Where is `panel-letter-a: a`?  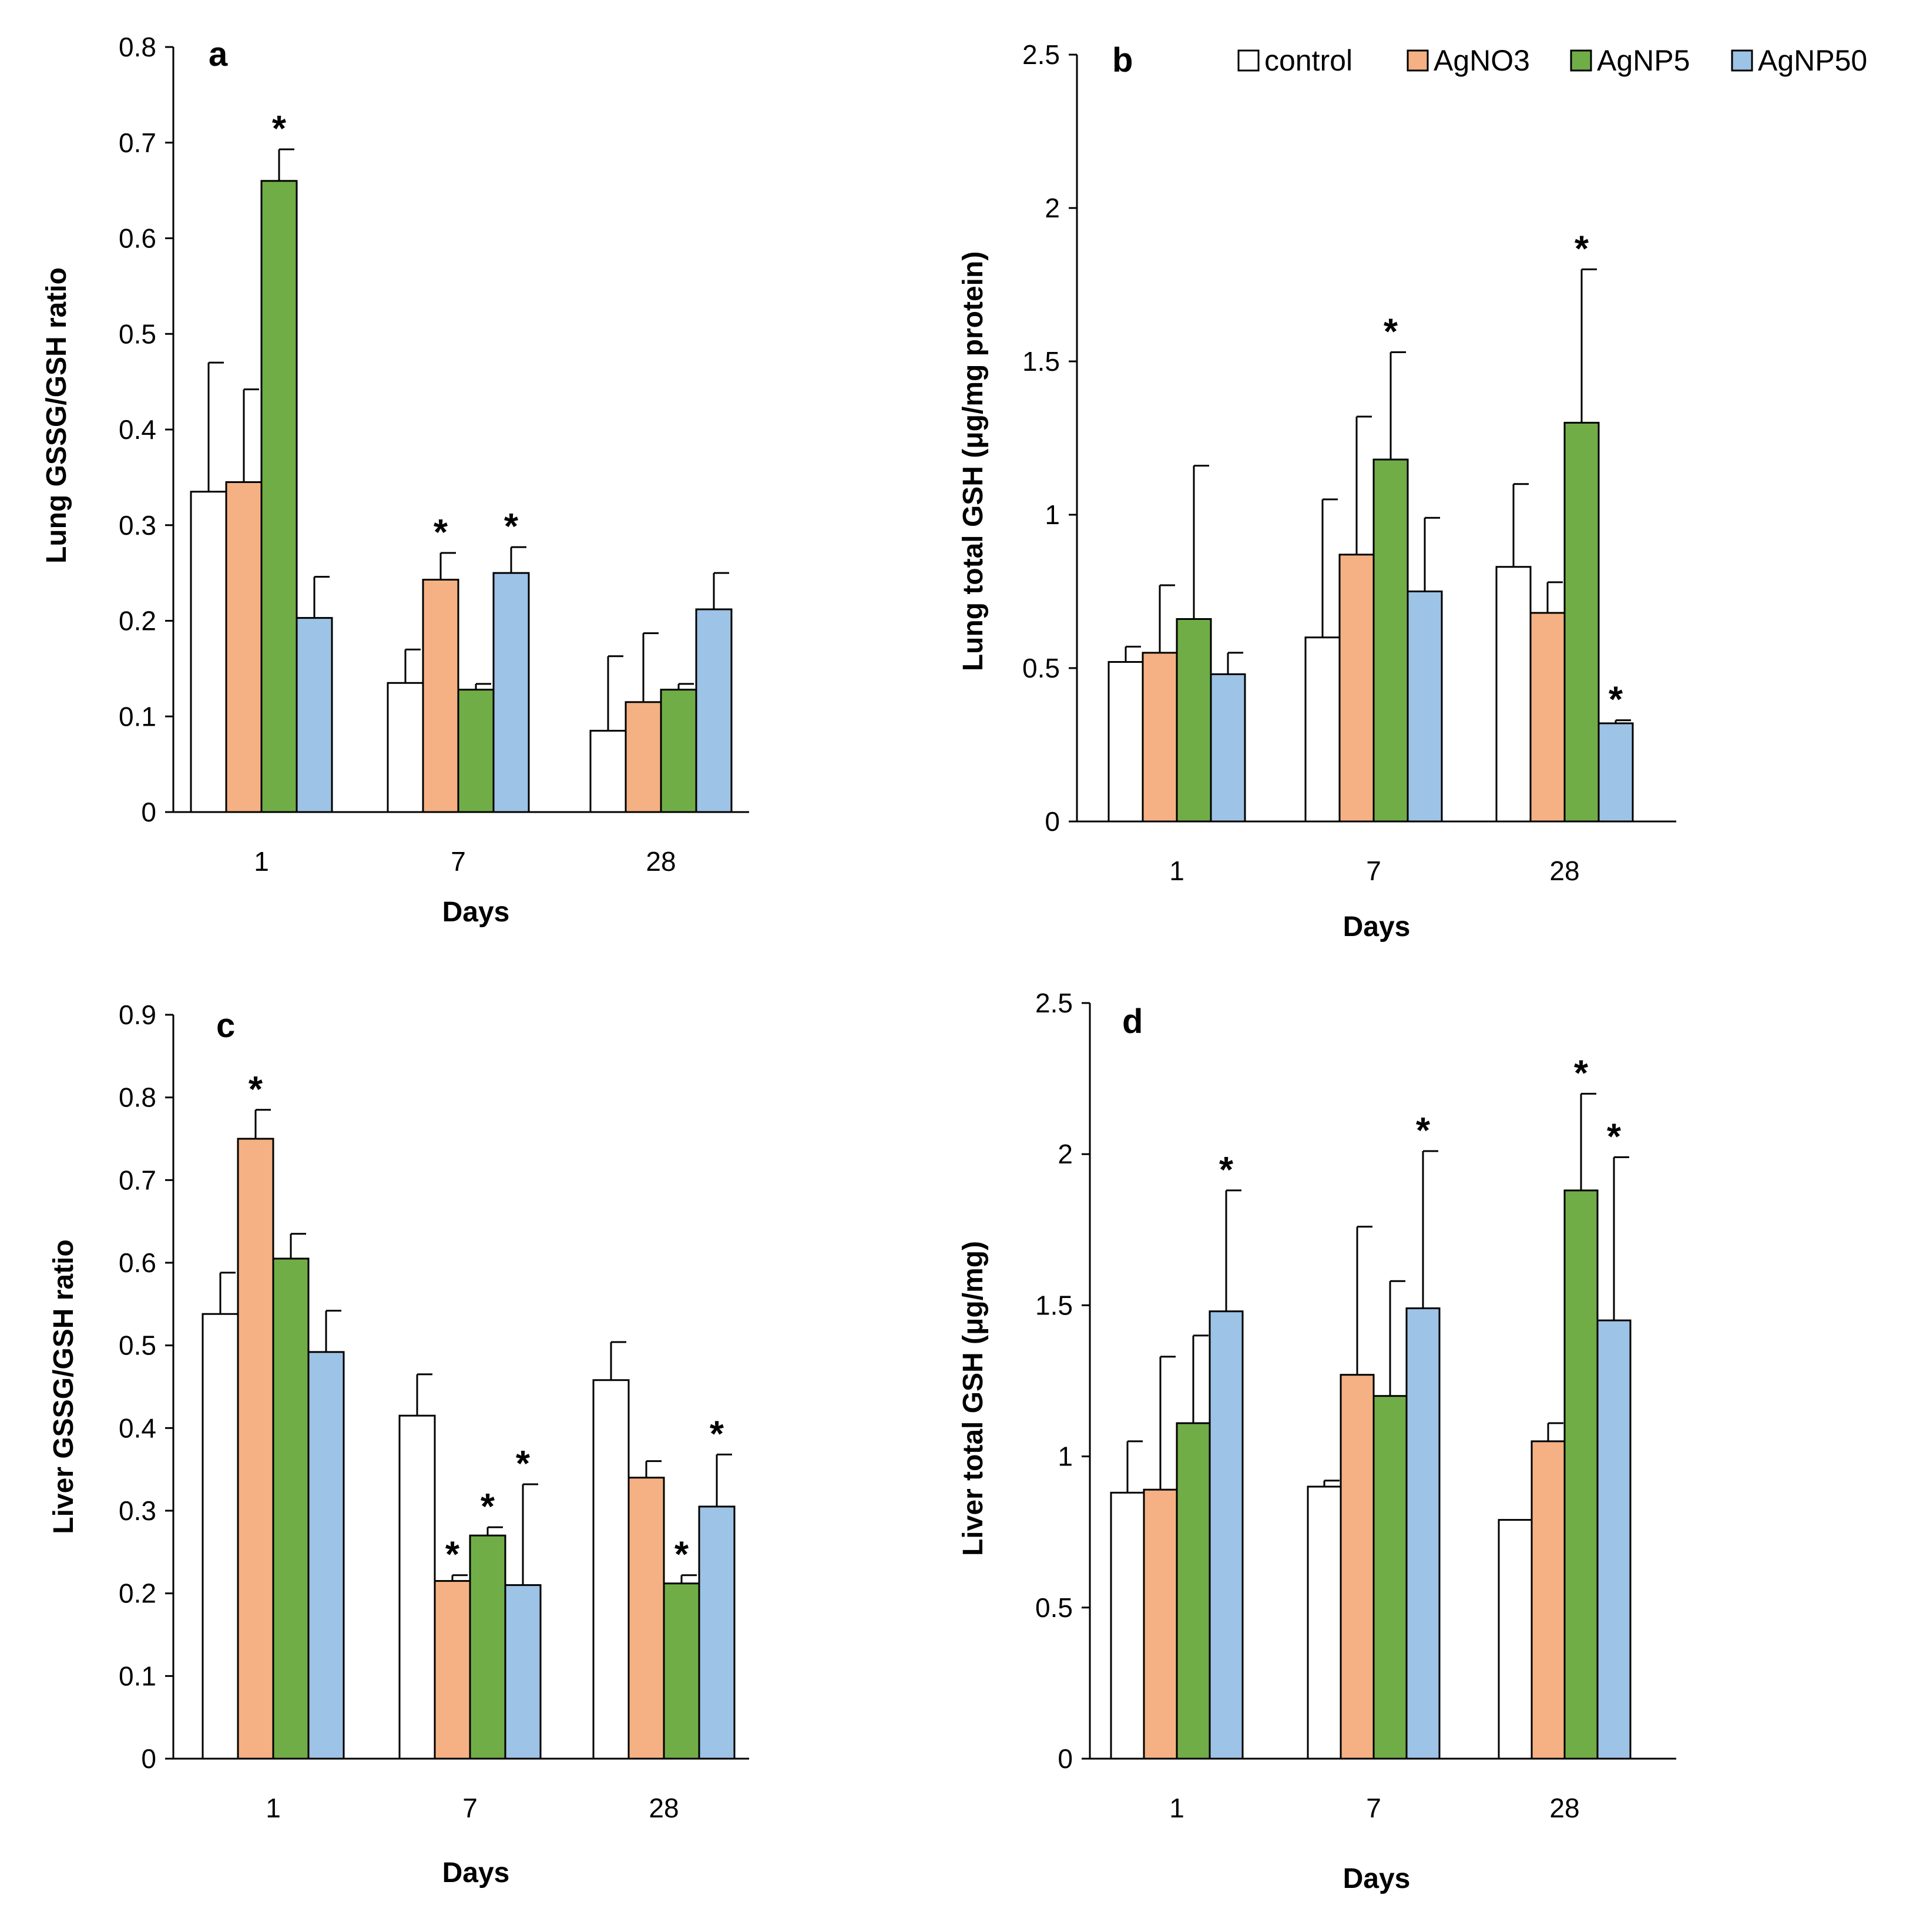 panel-letter-a: a is located at coordinates (218, 54).